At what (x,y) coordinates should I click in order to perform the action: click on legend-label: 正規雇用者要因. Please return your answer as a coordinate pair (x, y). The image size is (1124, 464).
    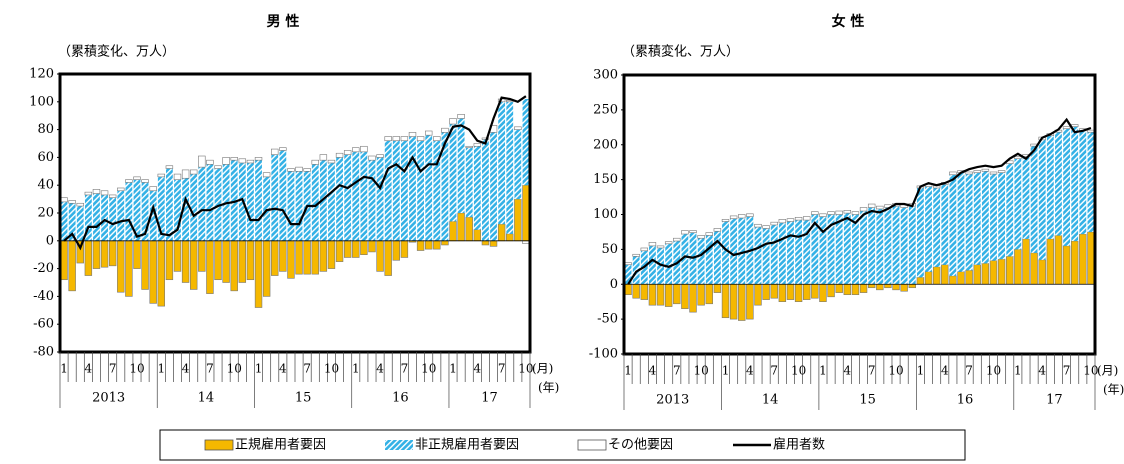
    Looking at the image, I should click on (280, 445).